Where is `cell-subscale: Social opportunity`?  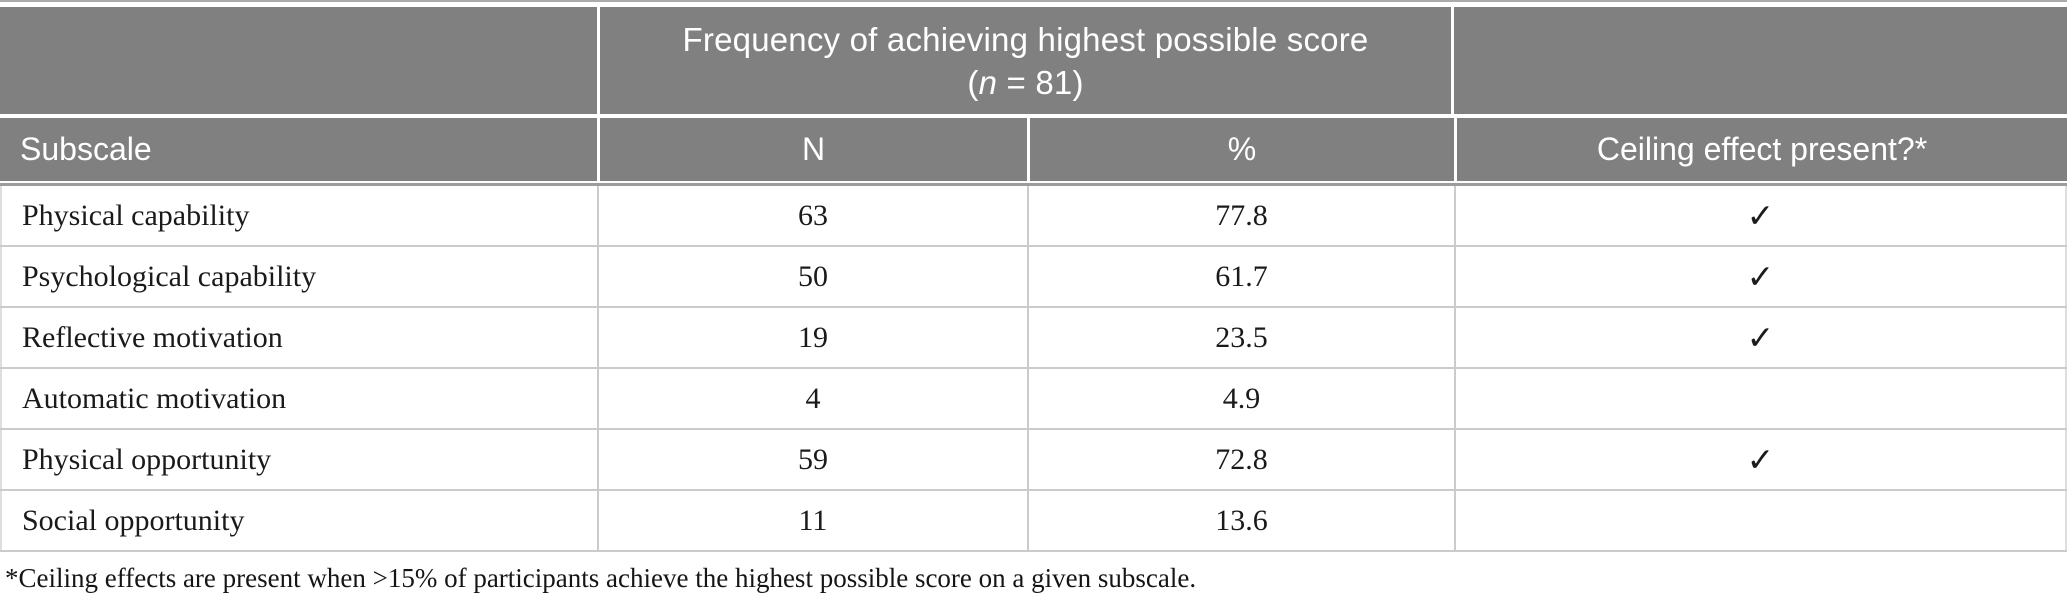
cell-subscale: Social opportunity is located at coordinates (298, 520).